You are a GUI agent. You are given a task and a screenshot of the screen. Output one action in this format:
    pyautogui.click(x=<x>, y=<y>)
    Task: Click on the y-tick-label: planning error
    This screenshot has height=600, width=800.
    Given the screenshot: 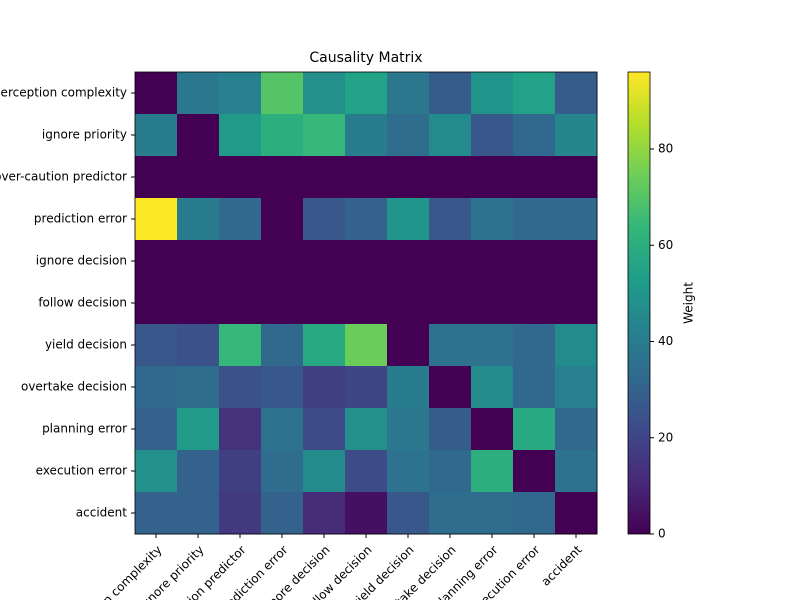 What is the action you would take?
    pyautogui.click(x=84, y=429)
    